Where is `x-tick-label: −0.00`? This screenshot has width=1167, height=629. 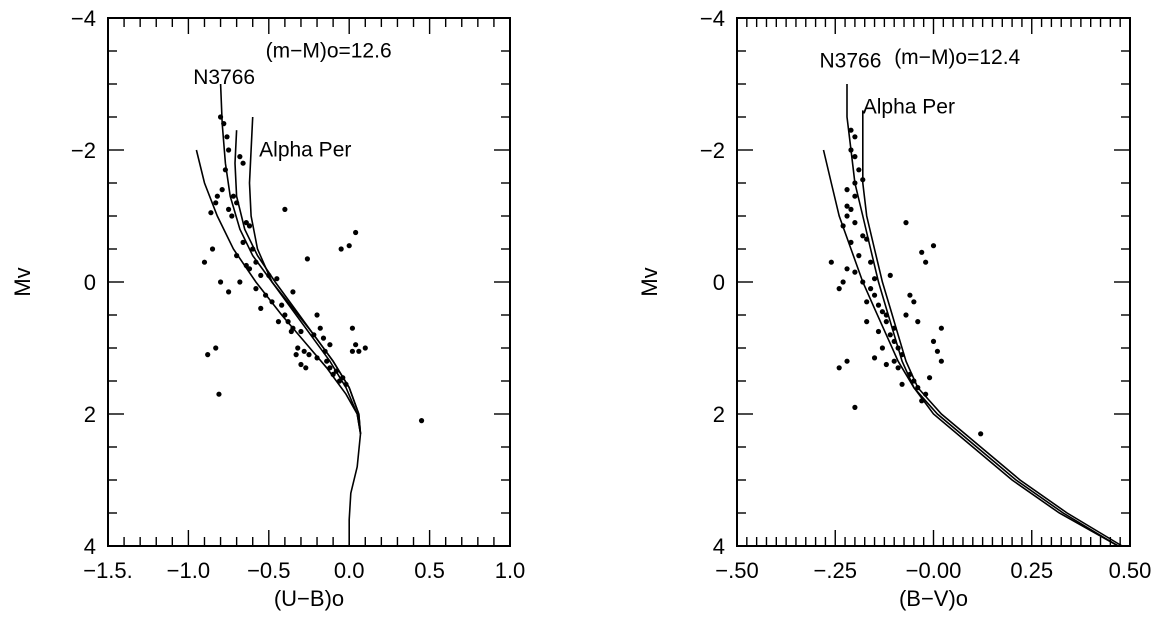 x-tick-label: −0.00 is located at coordinates (934, 570).